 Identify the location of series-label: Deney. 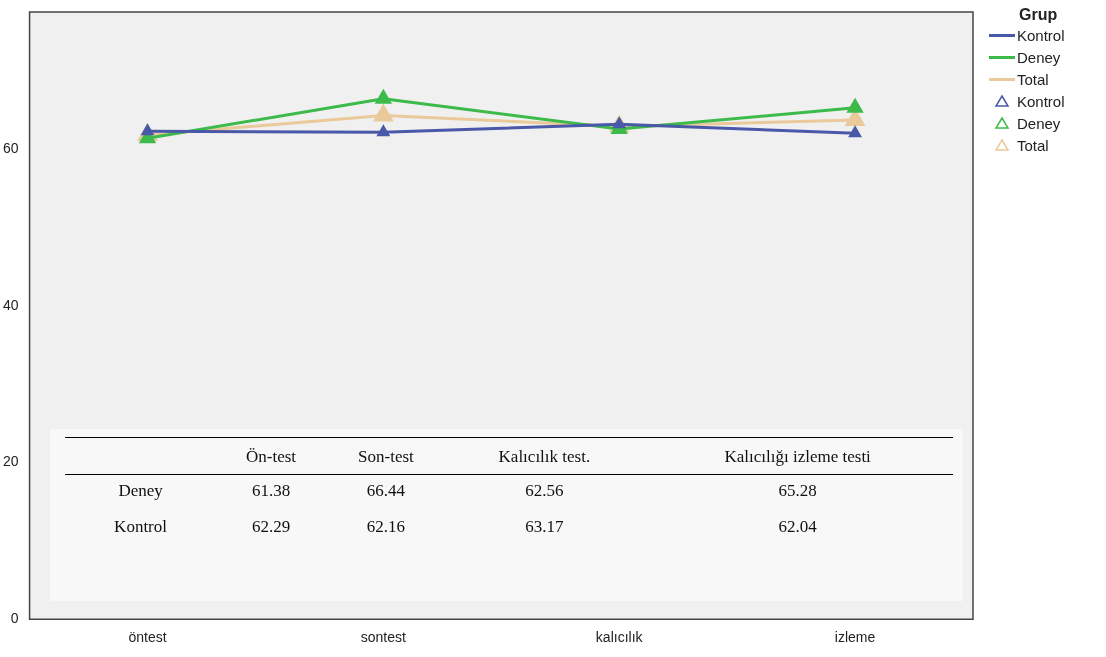
(140, 491).